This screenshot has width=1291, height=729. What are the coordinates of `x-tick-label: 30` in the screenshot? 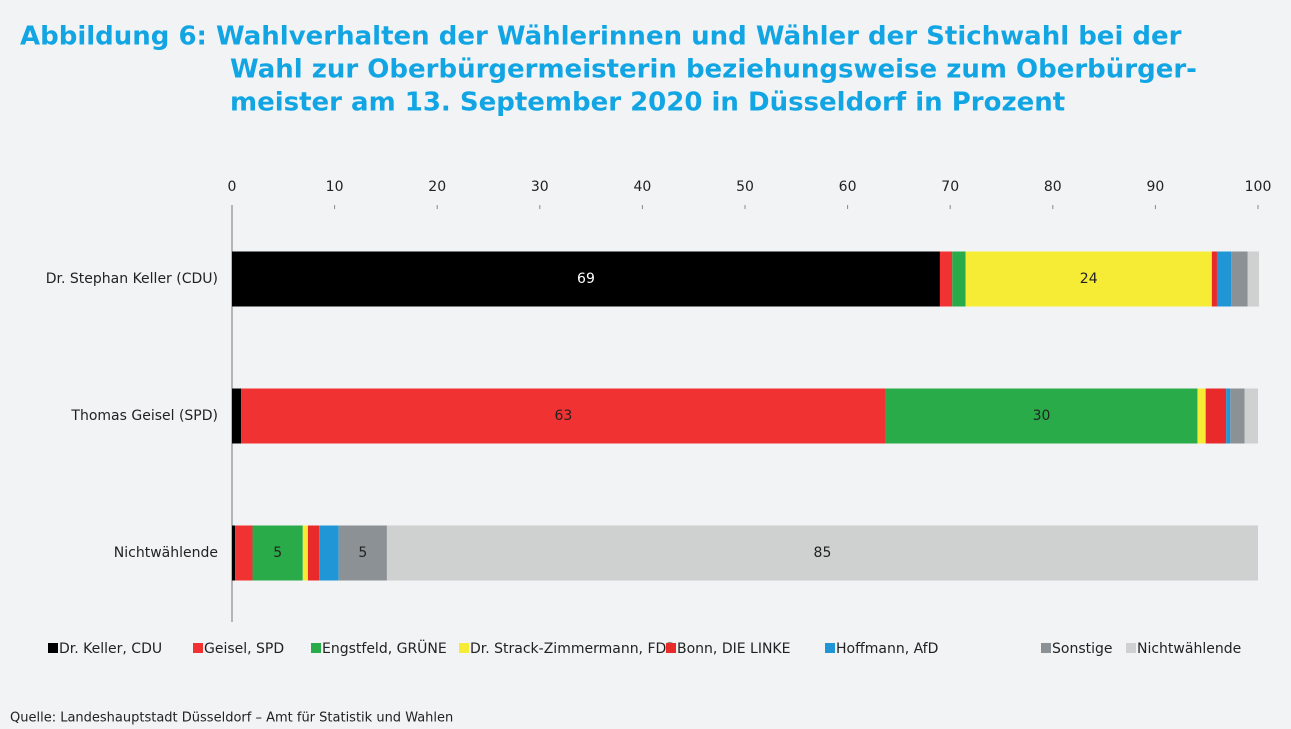 It's located at (540, 187).